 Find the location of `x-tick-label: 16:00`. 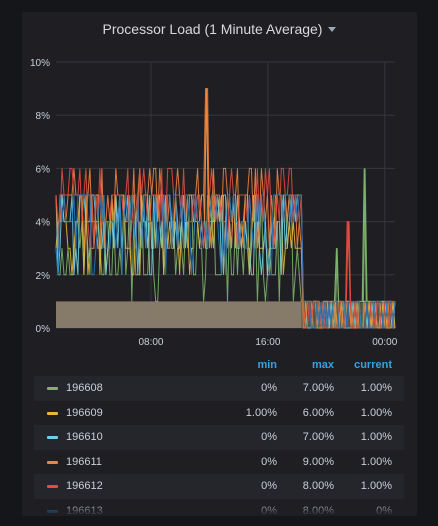

x-tick-label: 16:00 is located at coordinates (267, 342).